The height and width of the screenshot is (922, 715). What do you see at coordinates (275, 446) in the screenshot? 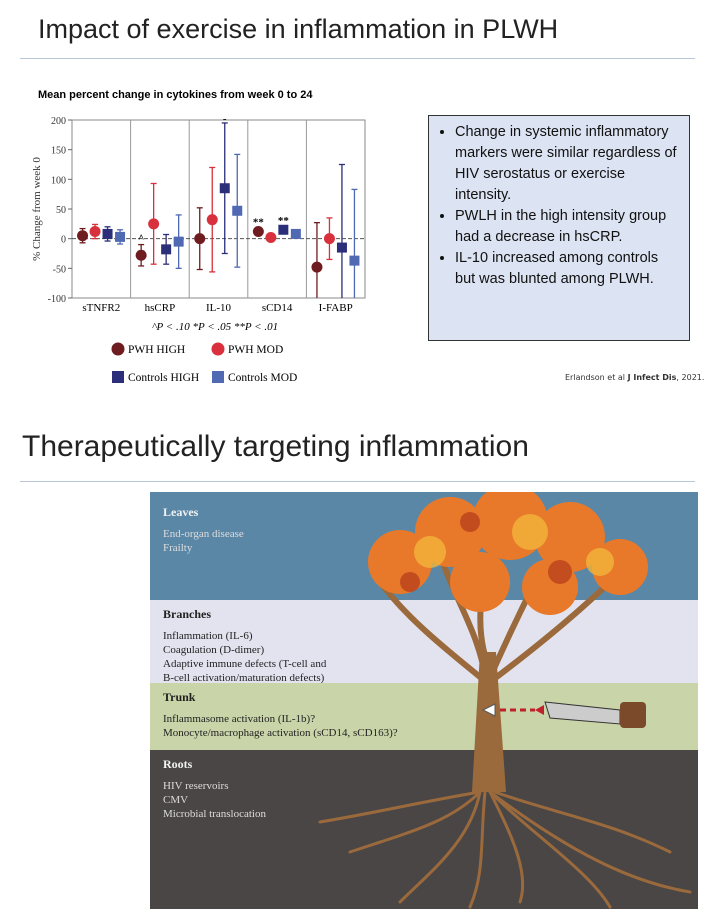
I see `section-title: Therapeutically targeting inflammation` at bounding box center [275, 446].